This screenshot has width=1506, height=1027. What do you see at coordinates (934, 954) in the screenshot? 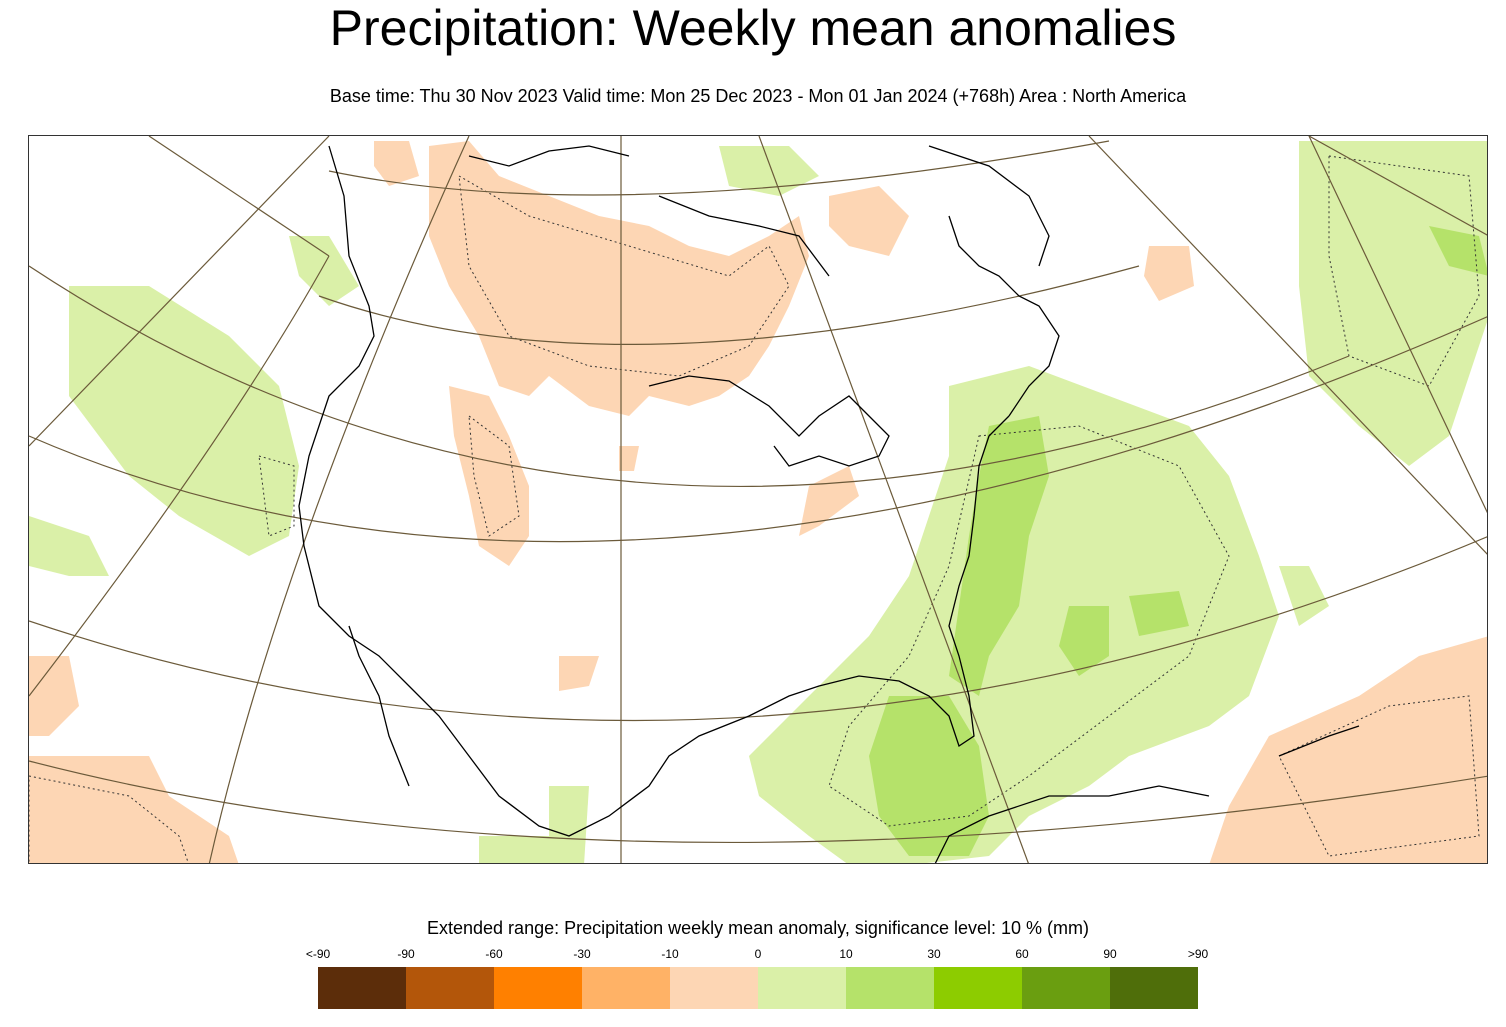
I see `legend-label: 30` at bounding box center [934, 954].